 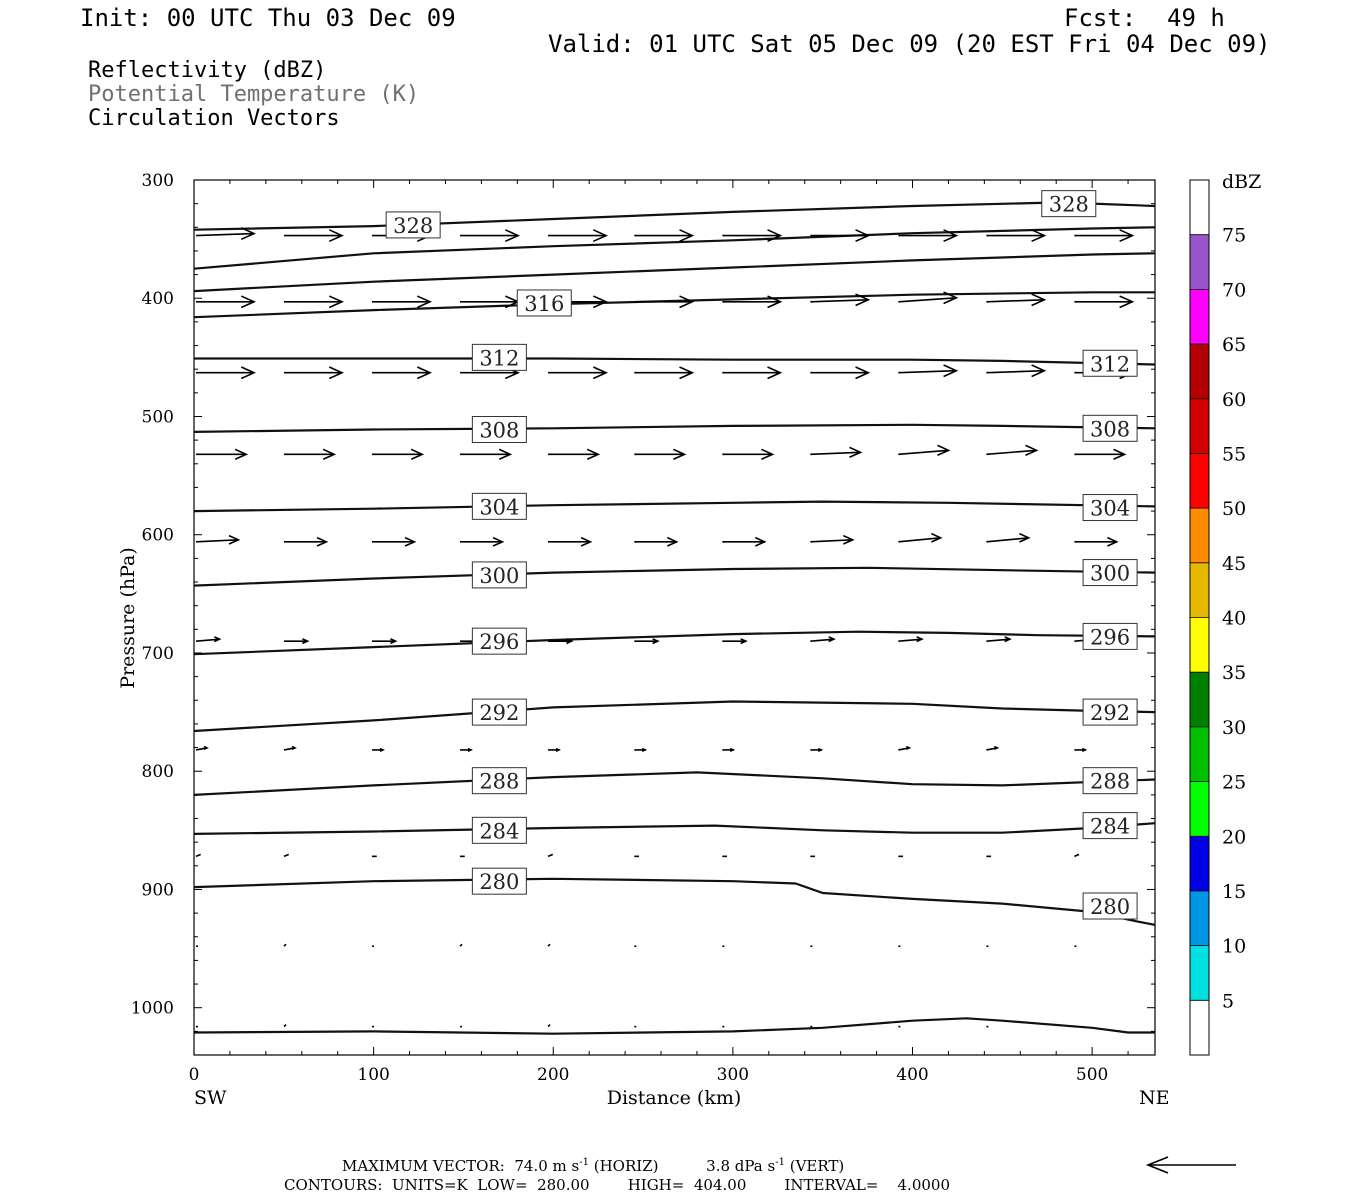 I want to click on contour-label: 284, so click(x=499, y=830).